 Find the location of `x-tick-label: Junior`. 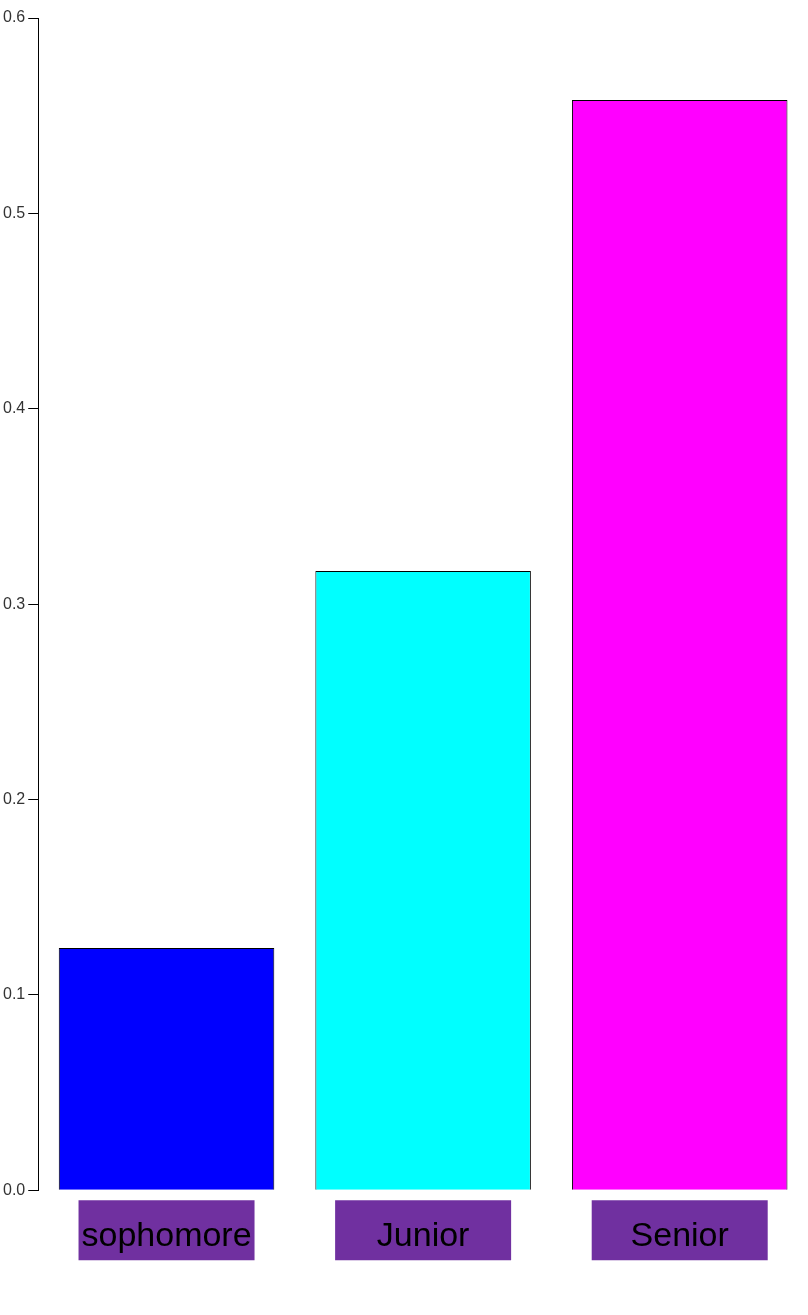

x-tick-label: Junior is located at coordinates (423, 1233).